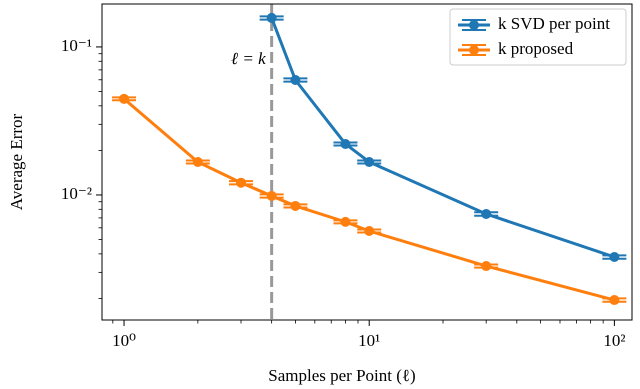 The image size is (640, 389). I want to click on x-tick-label: 10¹, so click(369, 340).